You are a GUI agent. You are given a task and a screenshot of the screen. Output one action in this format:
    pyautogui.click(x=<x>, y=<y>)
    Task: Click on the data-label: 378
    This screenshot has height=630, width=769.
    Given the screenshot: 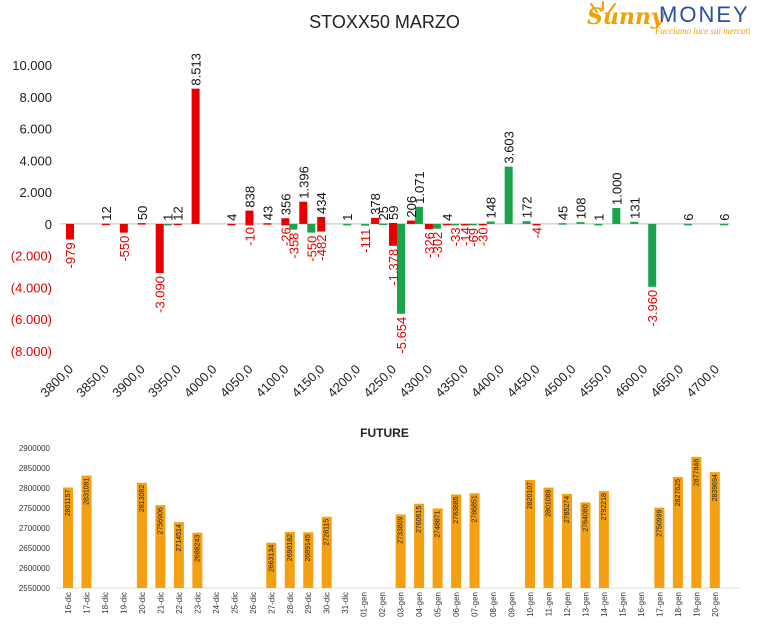 What is the action you would take?
    pyautogui.click(x=375, y=204)
    